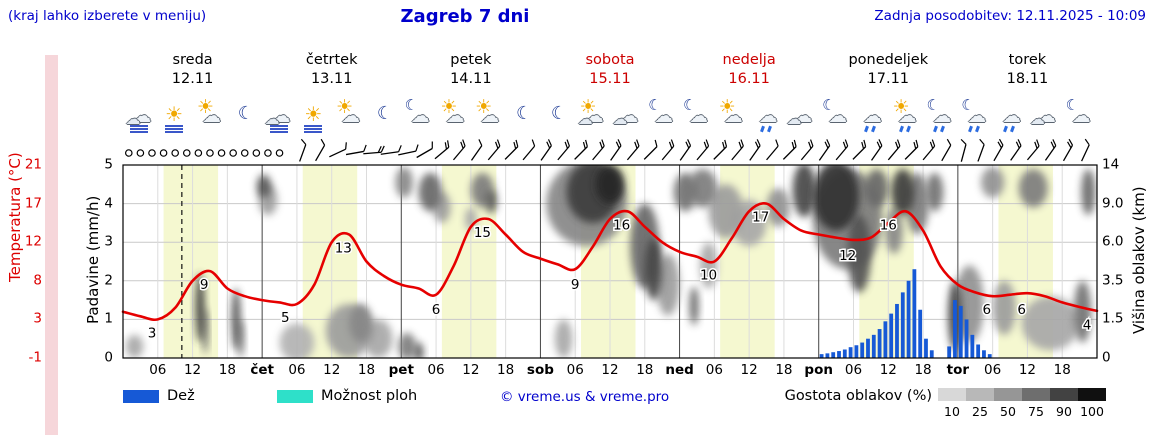 The height and width of the screenshot is (443, 1152). Describe the element at coordinates (1092, 411) in the screenshot. I see `cloud-density-scale-value: 100` at that location.